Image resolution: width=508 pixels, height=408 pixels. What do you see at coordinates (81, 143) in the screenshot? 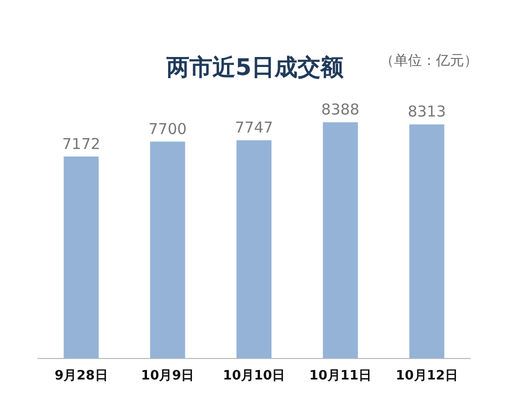
I see `data-label: 7172` at bounding box center [81, 143].